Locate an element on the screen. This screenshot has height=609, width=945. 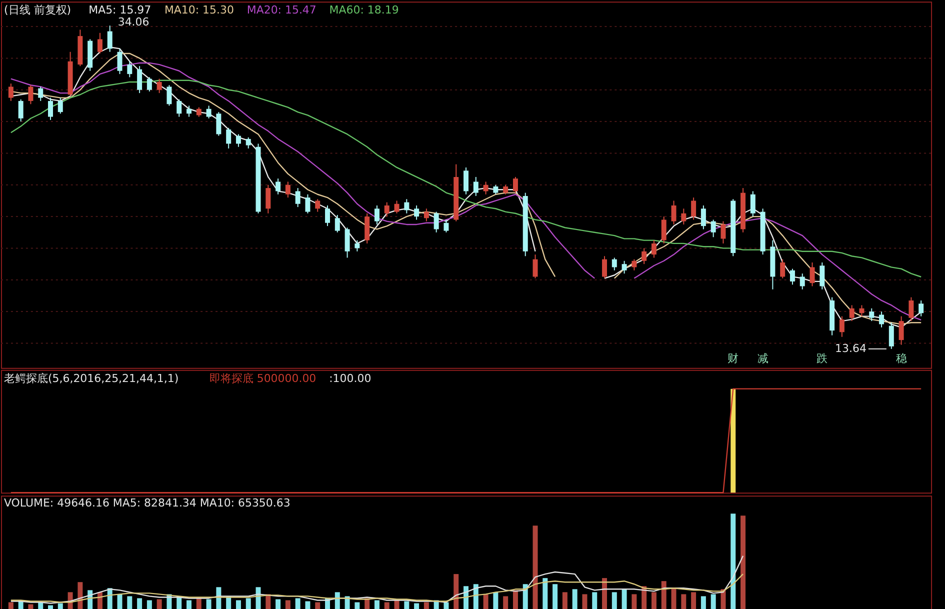
x-tick-label: 稳 is located at coordinates (901, 358).